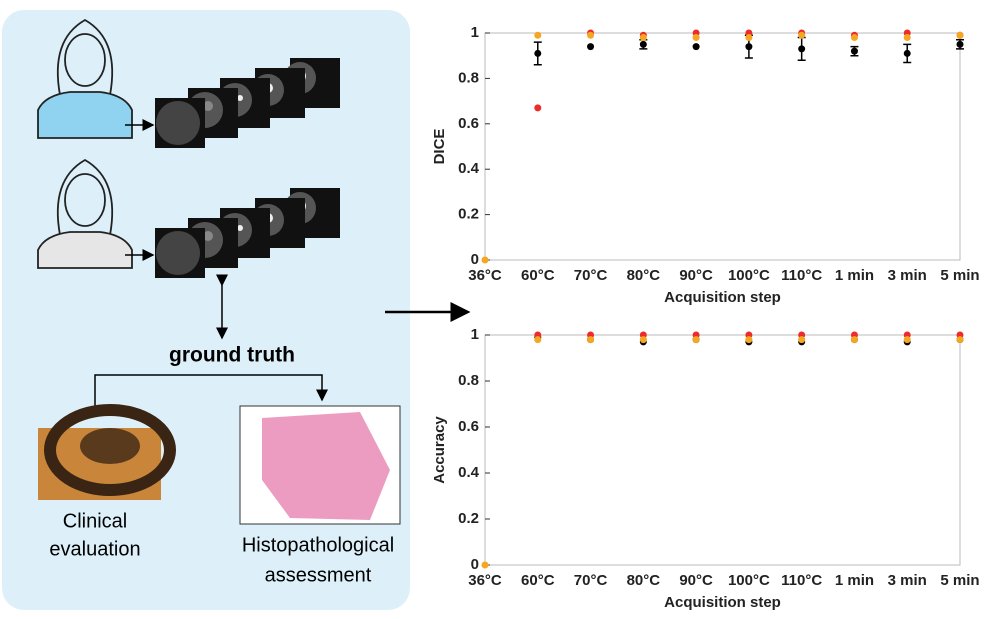  Describe the element at coordinates (95, 521) in the screenshot. I see `caption: Clinical` at that location.